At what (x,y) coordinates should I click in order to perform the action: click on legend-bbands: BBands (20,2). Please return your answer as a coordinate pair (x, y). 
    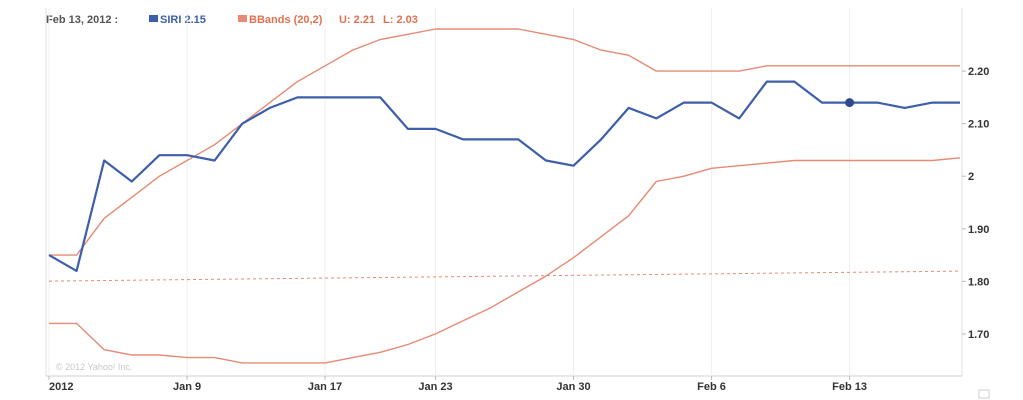
    Looking at the image, I should click on (286, 20).